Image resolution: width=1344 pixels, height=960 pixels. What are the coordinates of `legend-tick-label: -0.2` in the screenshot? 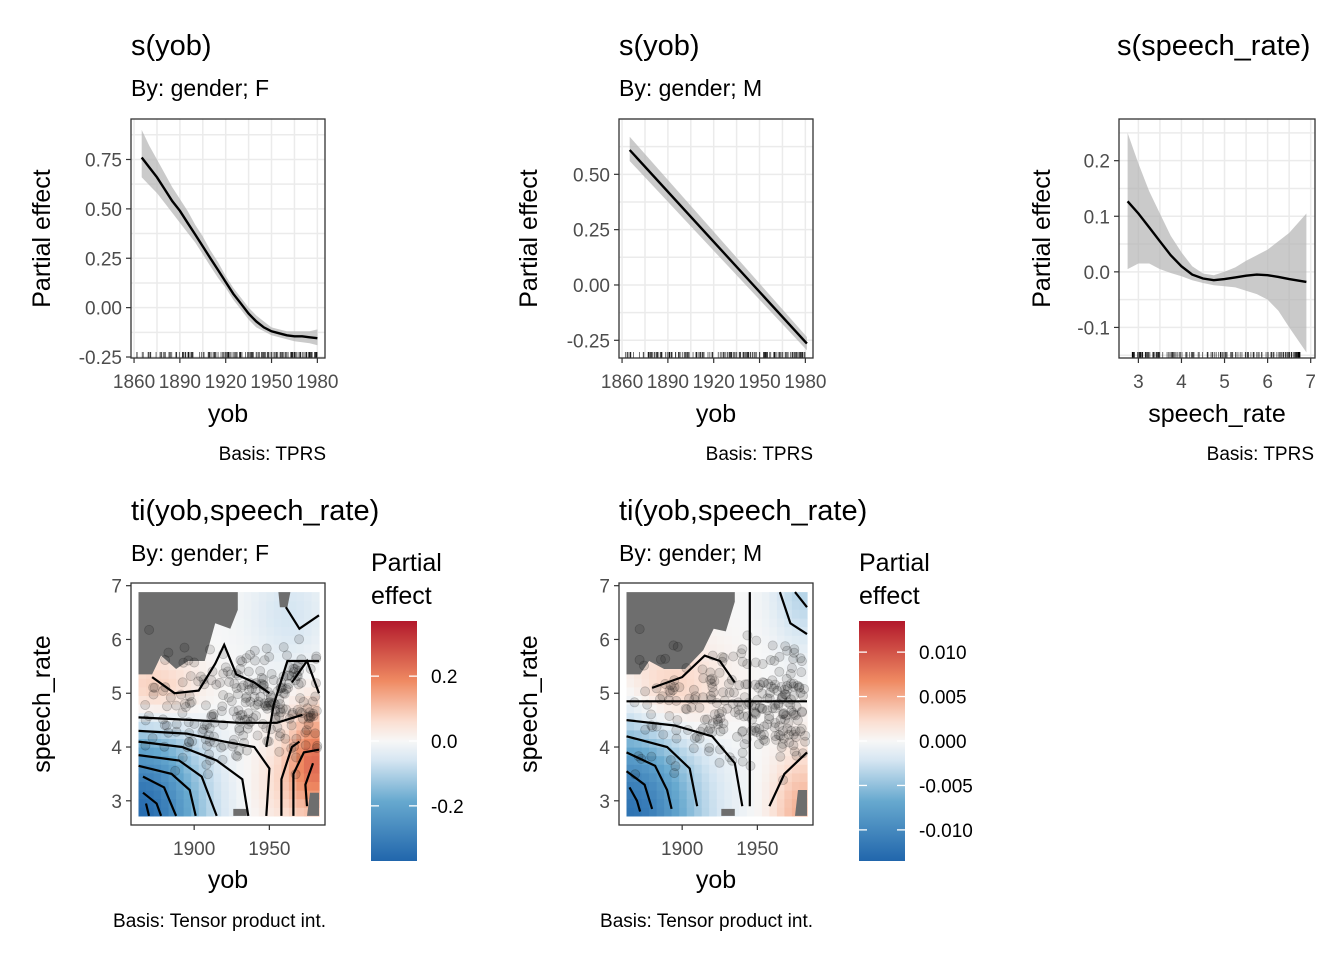 It's located at (447, 807).